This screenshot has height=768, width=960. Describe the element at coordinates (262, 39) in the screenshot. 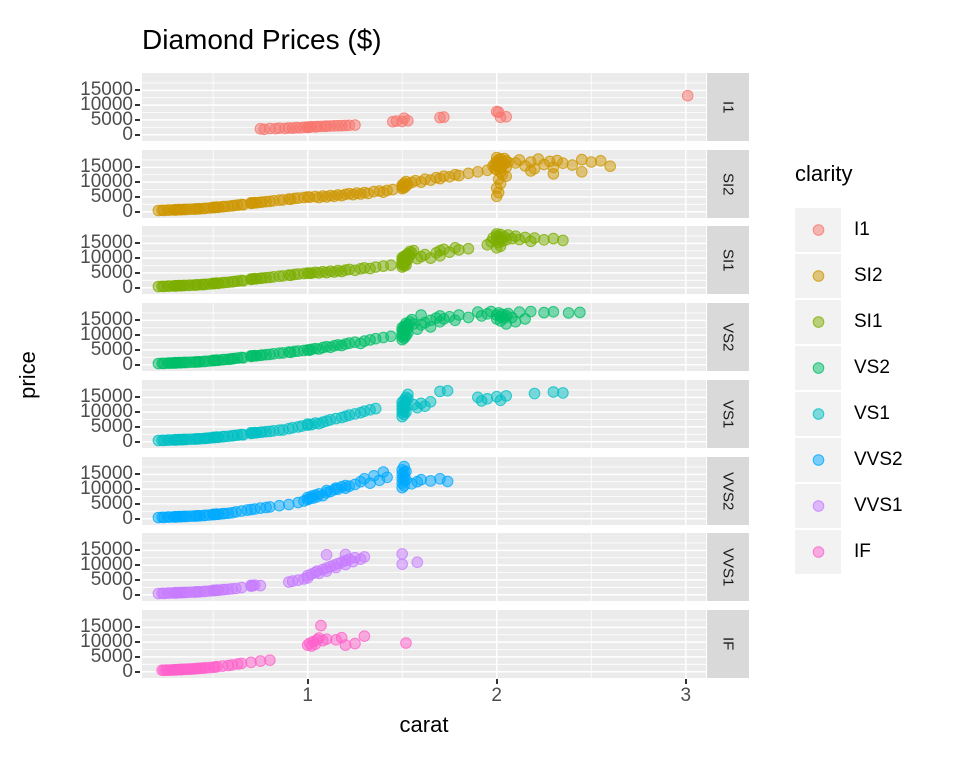

I see `plot-title: Diamond Prices ($)` at that location.